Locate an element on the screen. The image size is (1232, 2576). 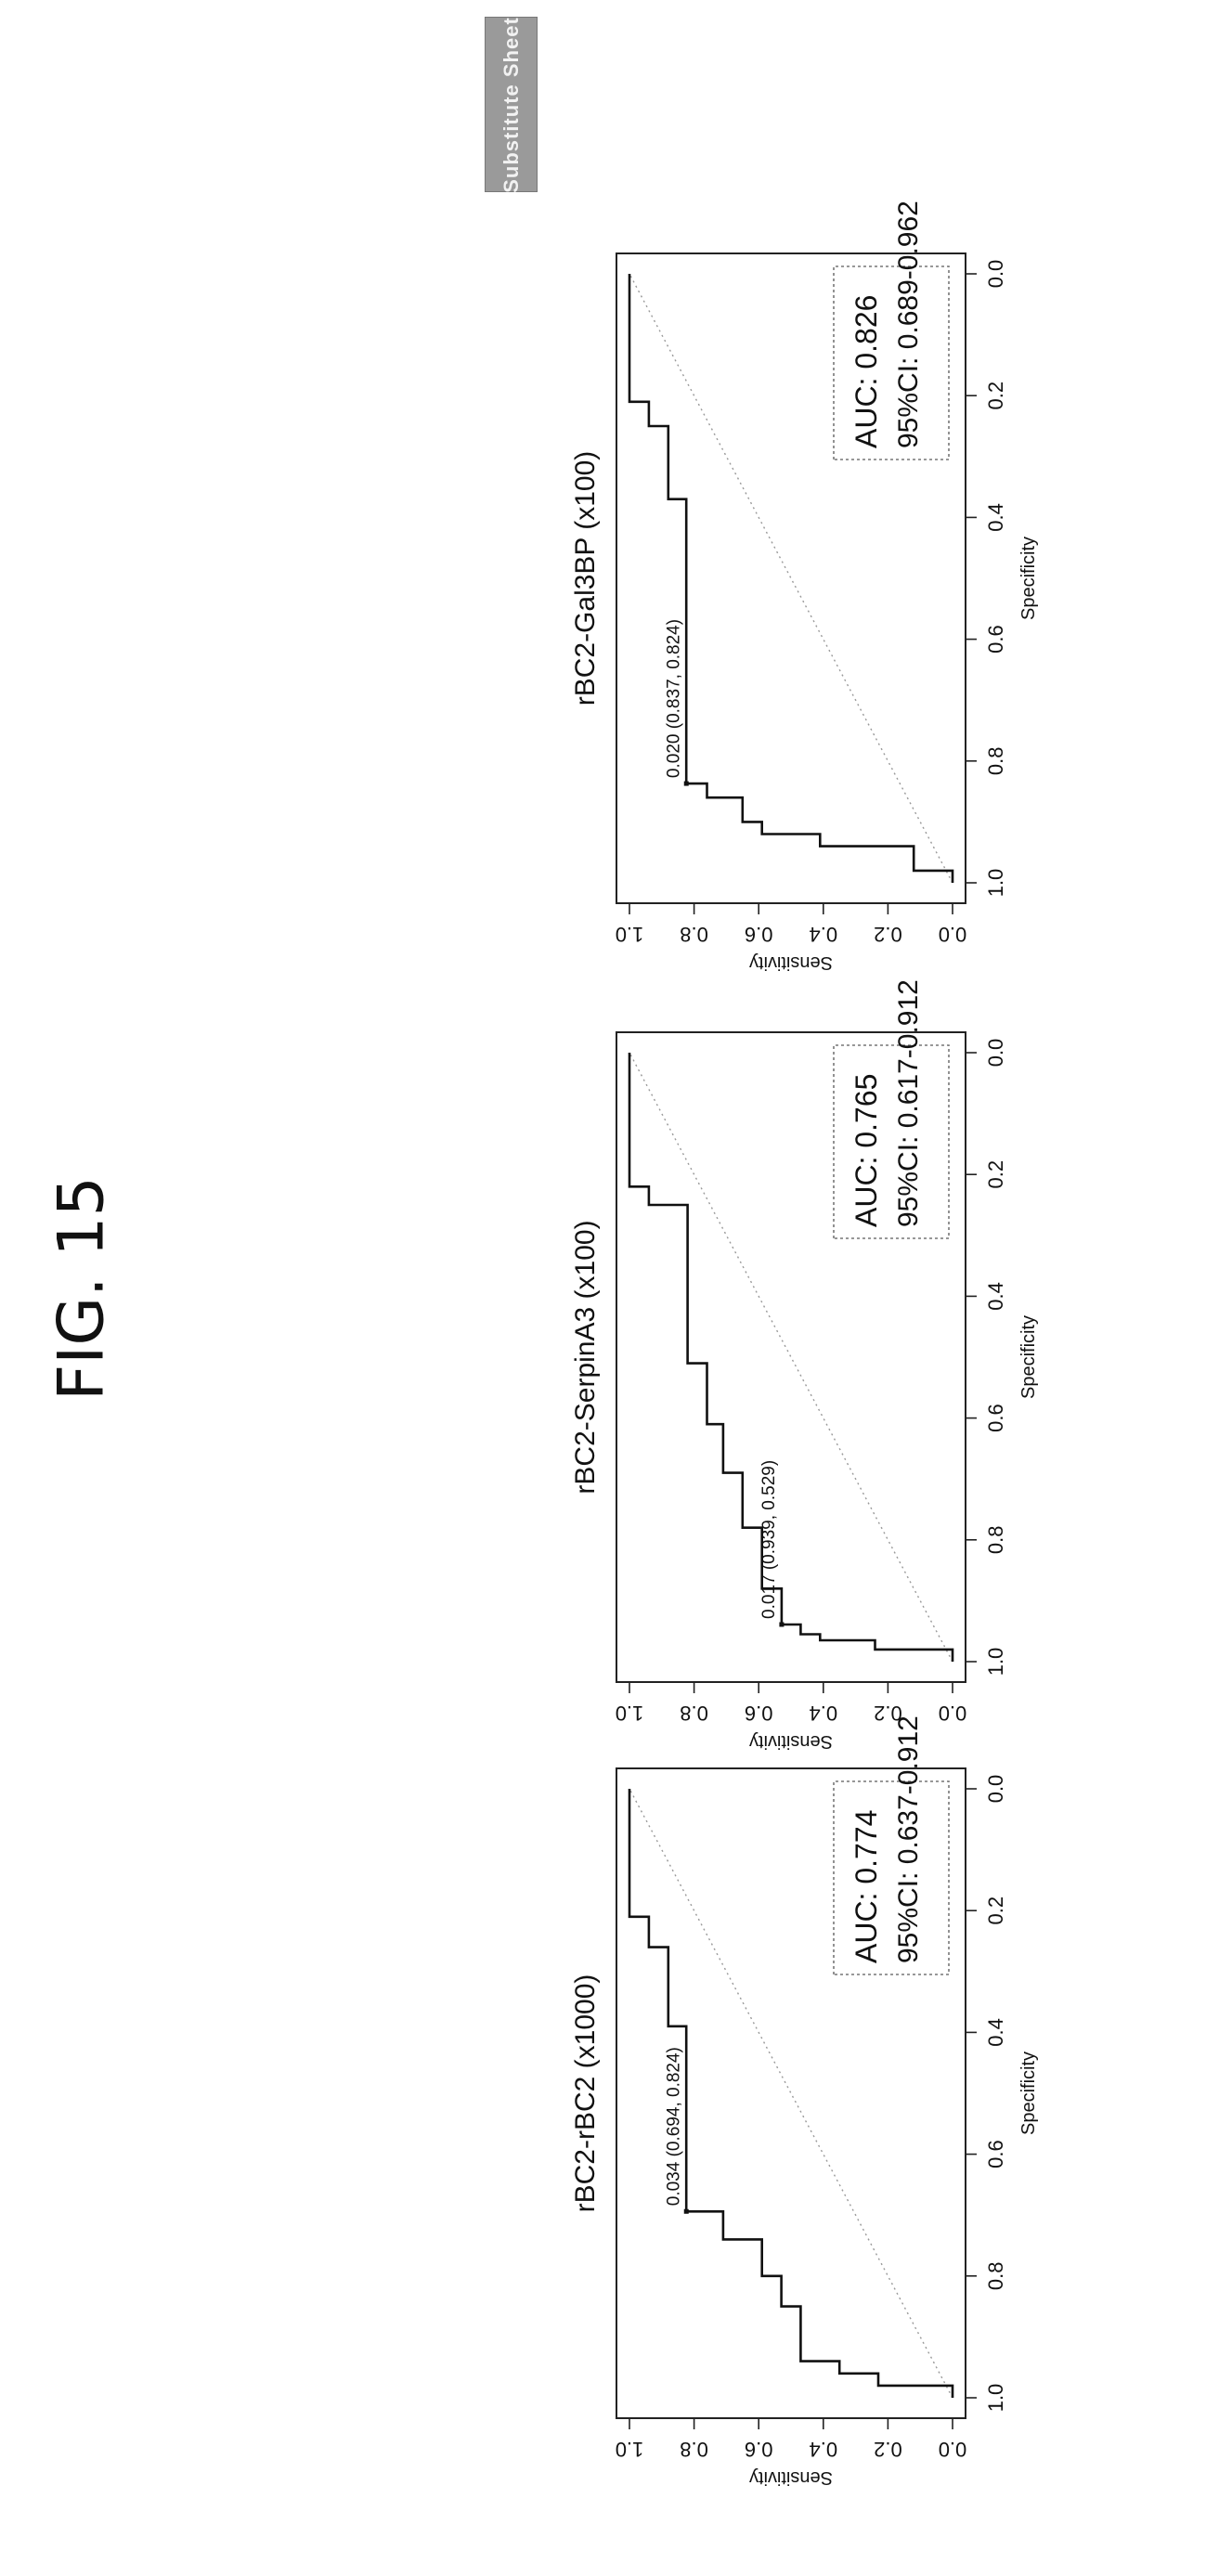
auc-box: AUC: 0.765 95%CI: 0.617-0.912 is located at coordinates (891, 1109).